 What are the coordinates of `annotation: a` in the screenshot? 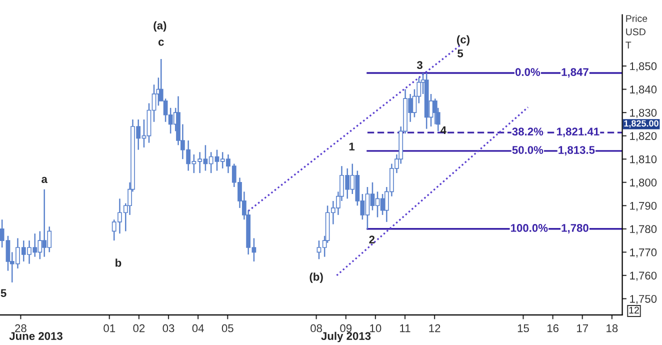 It's located at (45, 180).